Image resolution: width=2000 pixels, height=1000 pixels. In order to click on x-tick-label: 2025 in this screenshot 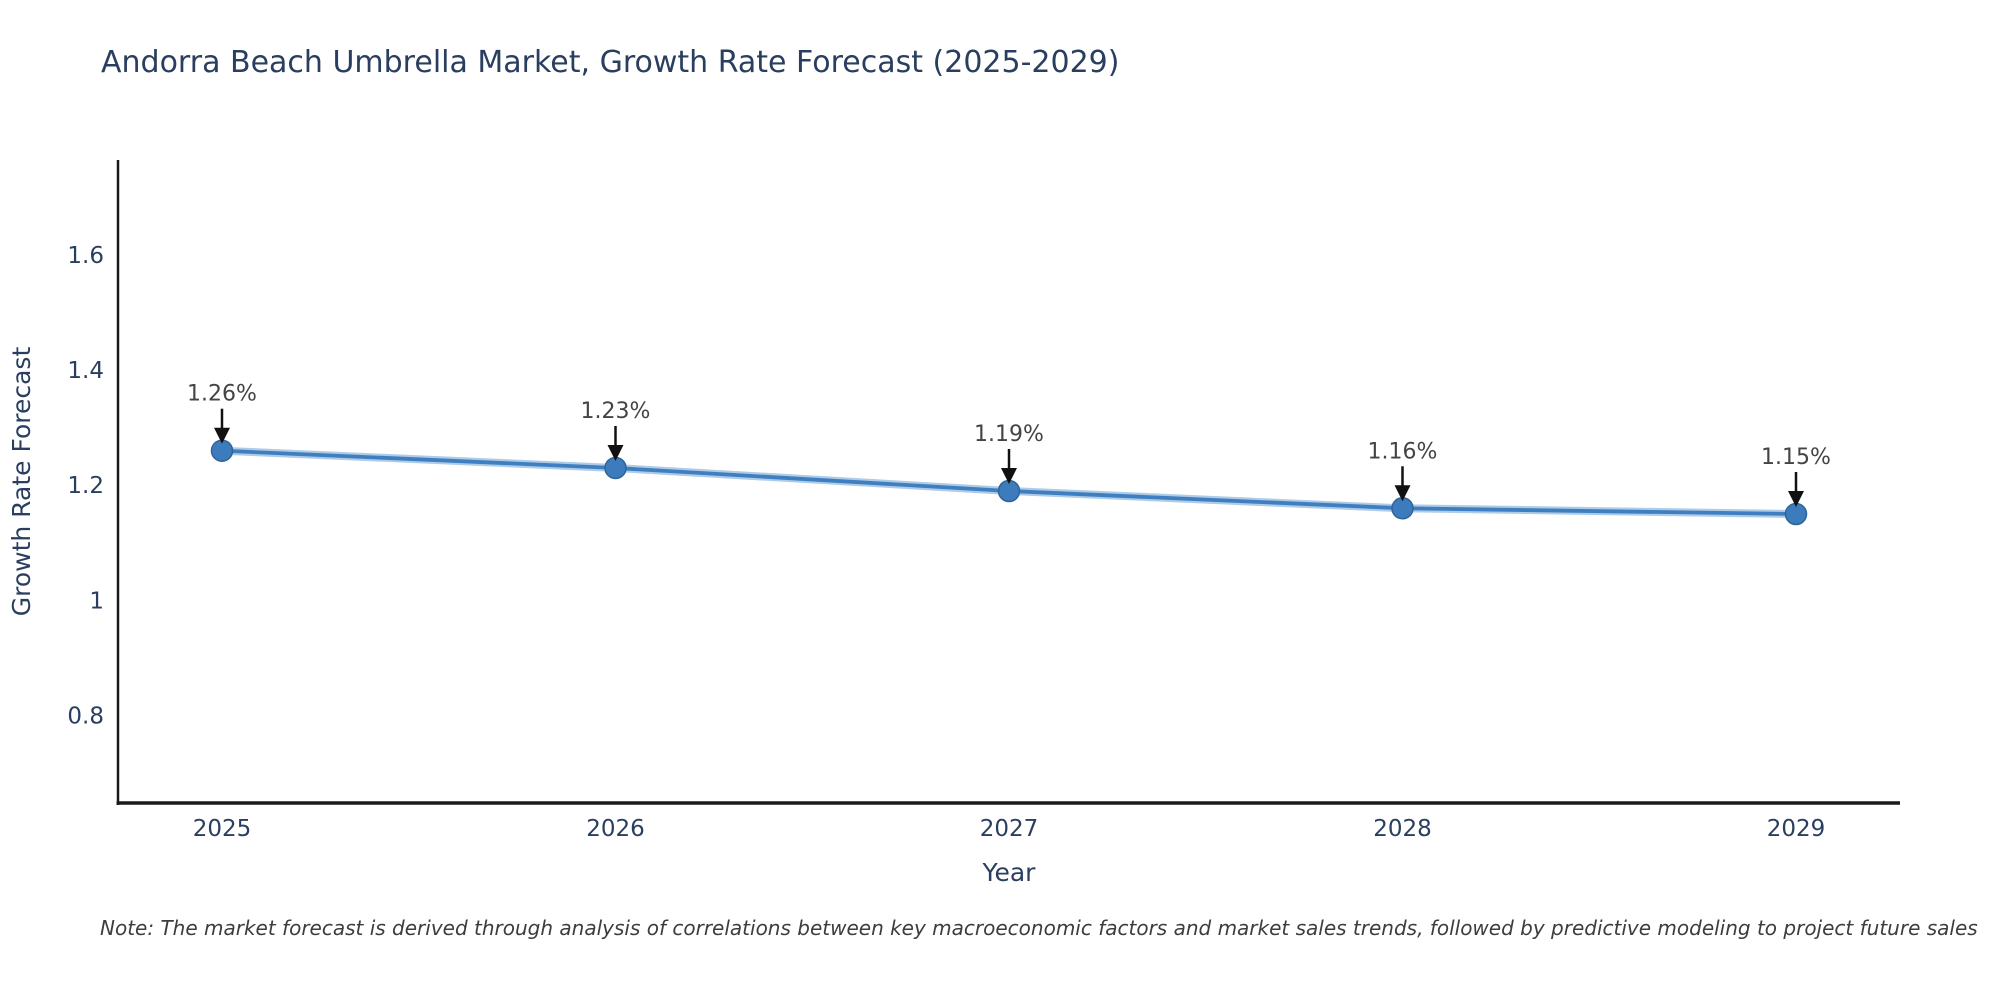, I will do `click(222, 829)`.